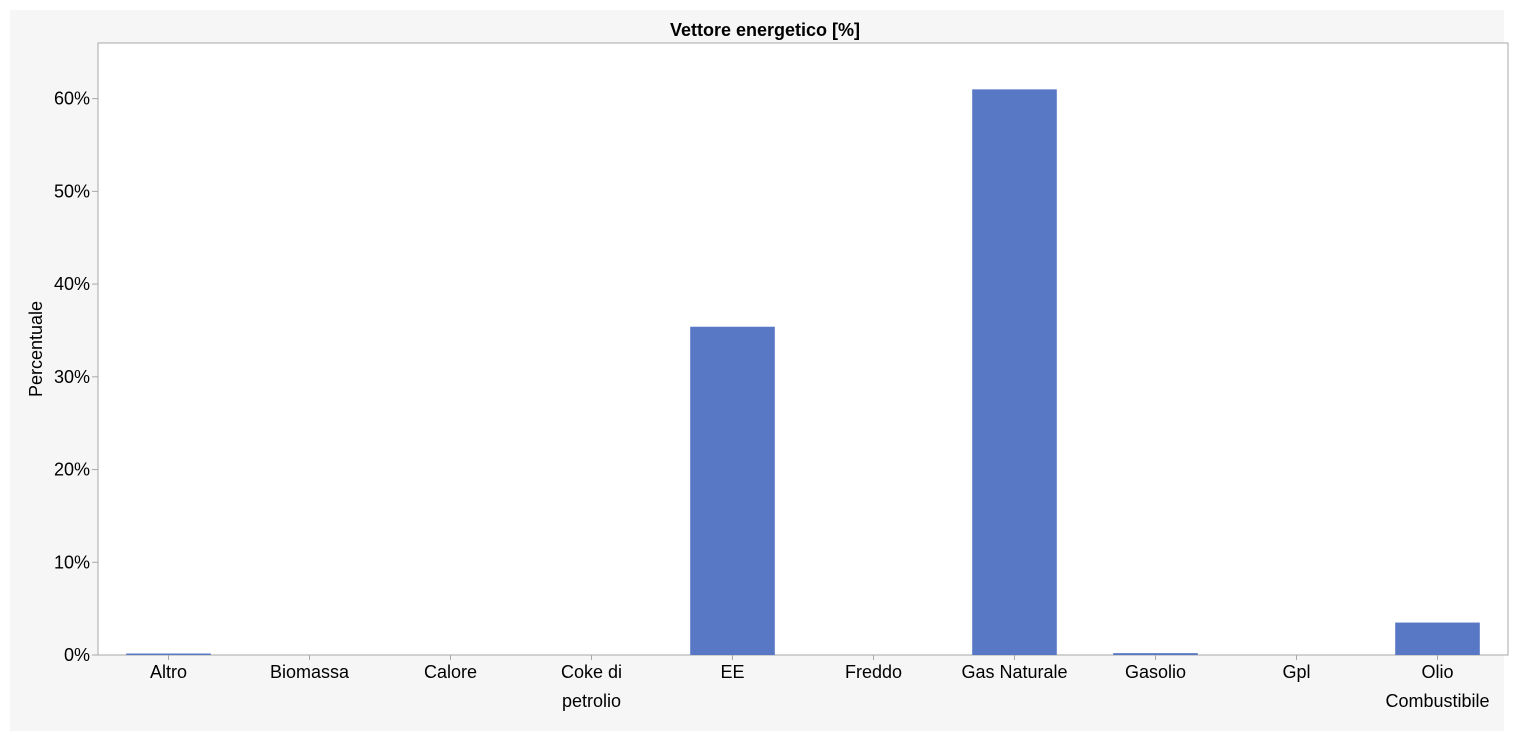  I want to click on x-tick-label: Gasolio, so click(1155, 672).